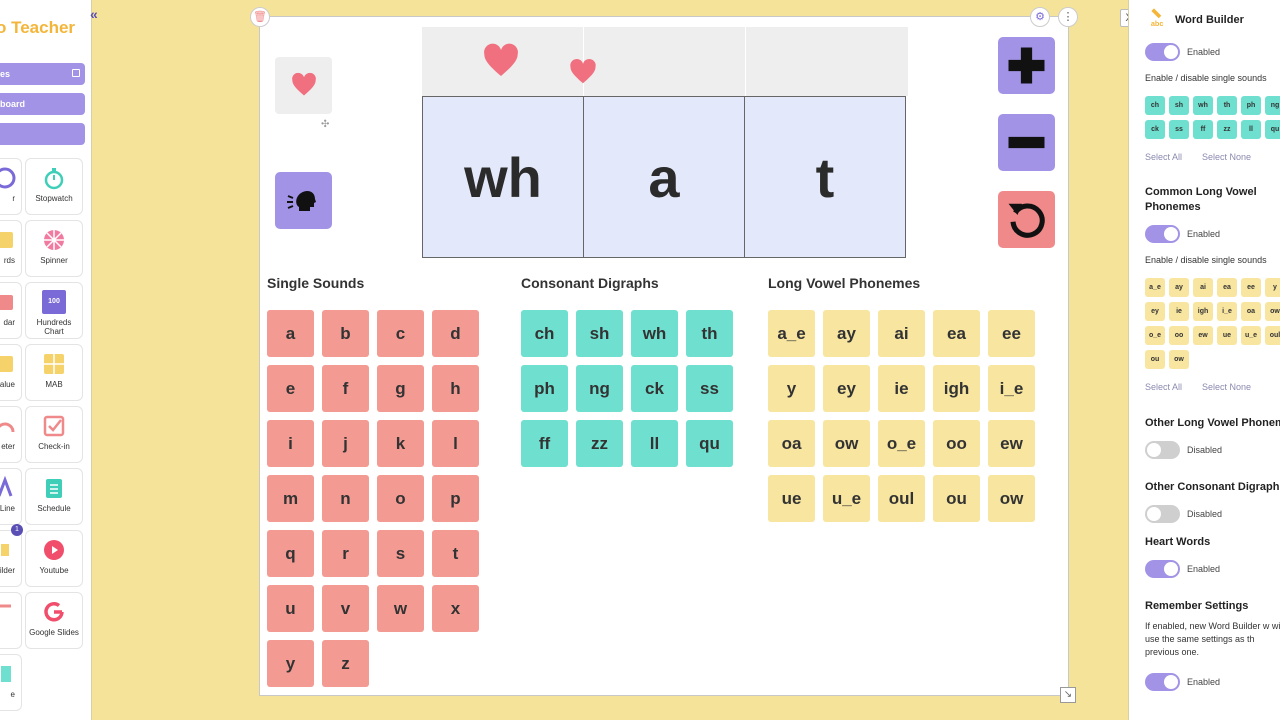  What do you see at coordinates (1068, 695) in the screenshot?
I see `resize-handle-icon: ↘` at bounding box center [1068, 695].